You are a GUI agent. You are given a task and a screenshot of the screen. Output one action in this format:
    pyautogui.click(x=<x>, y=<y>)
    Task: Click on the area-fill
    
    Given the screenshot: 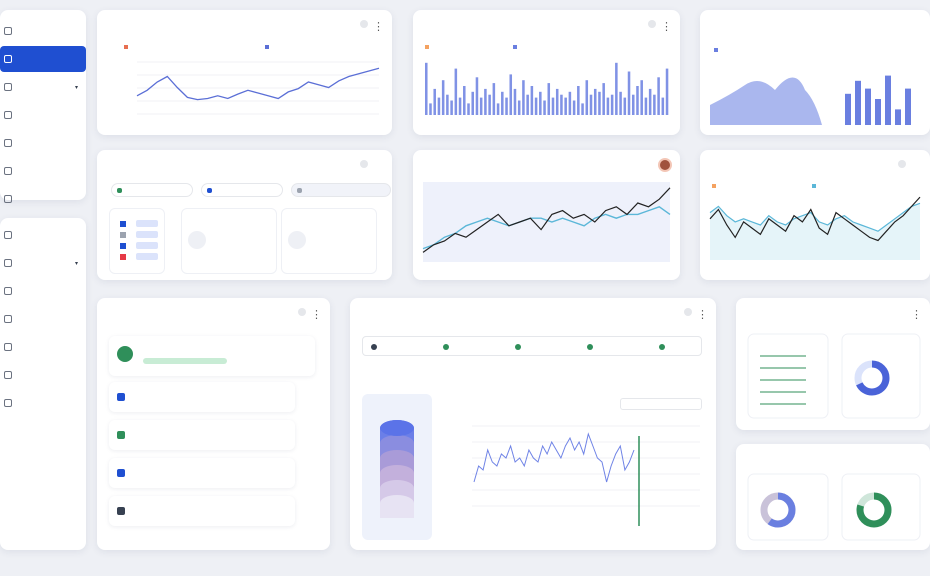 What is the action you would take?
    pyautogui.click(x=815, y=231)
    